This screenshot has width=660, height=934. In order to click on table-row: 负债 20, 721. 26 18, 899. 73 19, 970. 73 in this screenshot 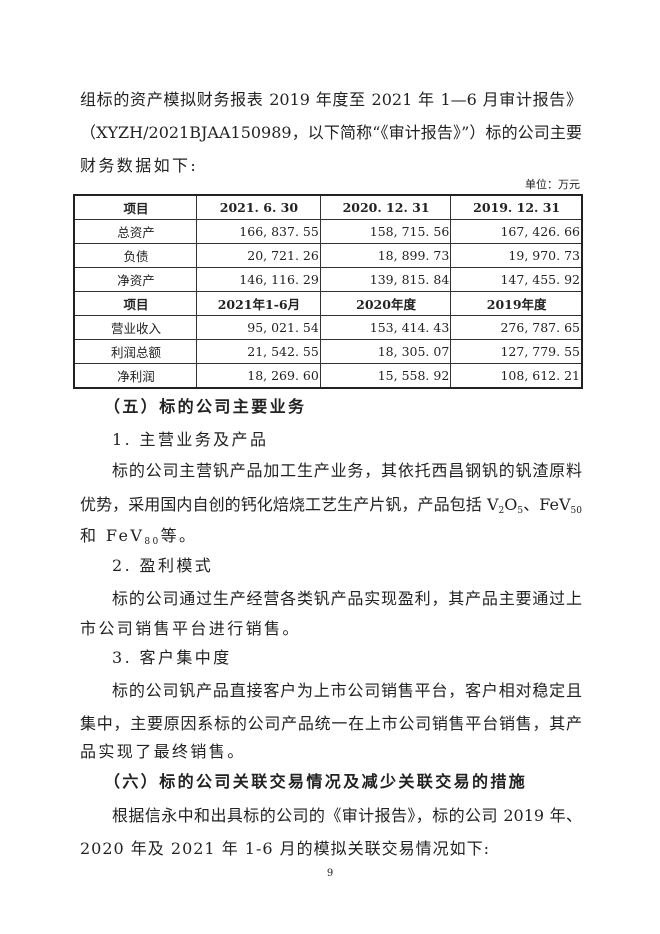, I will do `click(328, 255)`.